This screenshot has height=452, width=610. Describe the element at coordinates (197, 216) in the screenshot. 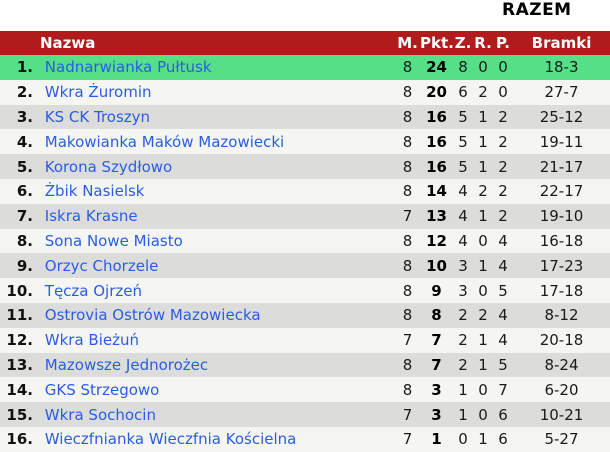

I see `team-cell: 7. Iskra Krasne` at that location.